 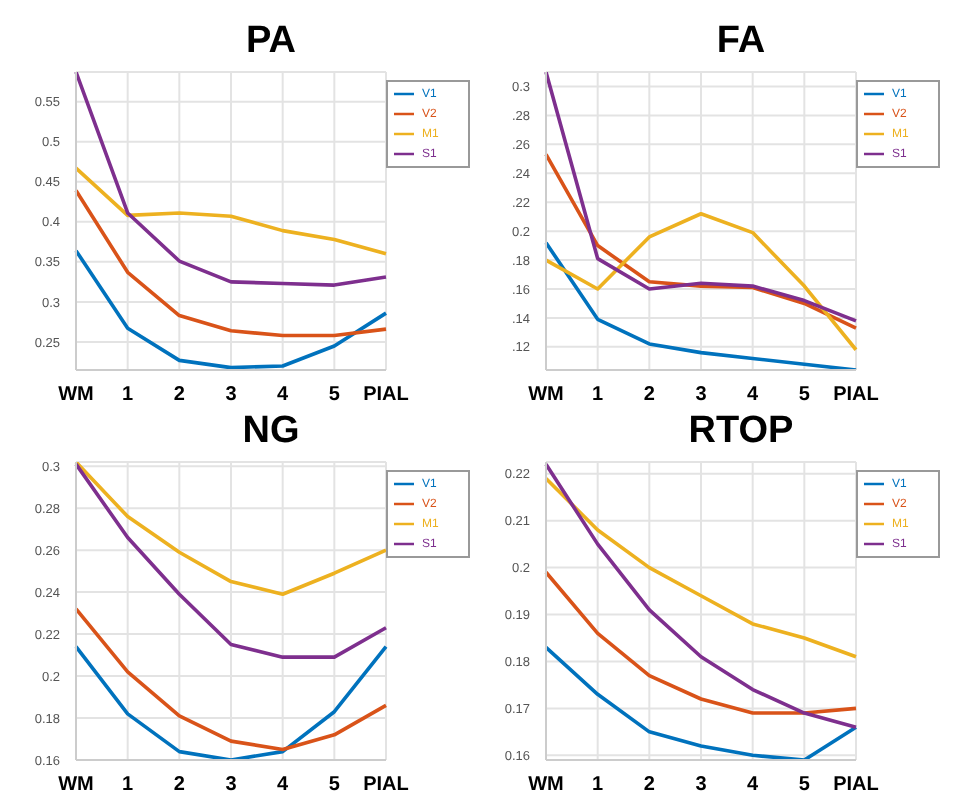 I want to click on chart-title: NG, so click(x=271, y=432).